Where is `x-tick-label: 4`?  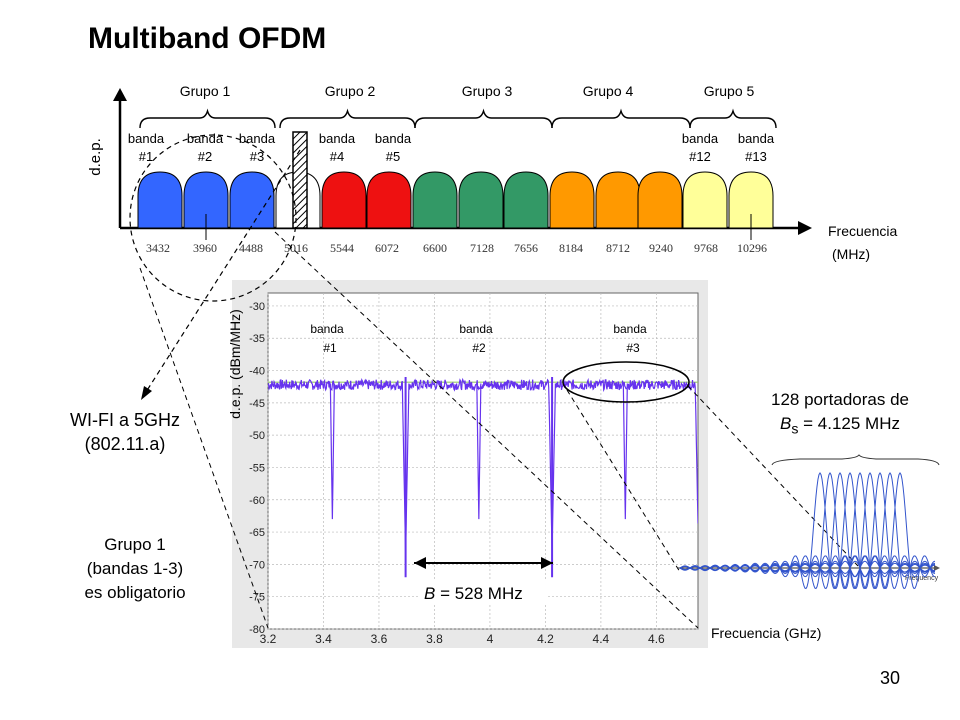 x-tick-label: 4 is located at coordinates (490, 639).